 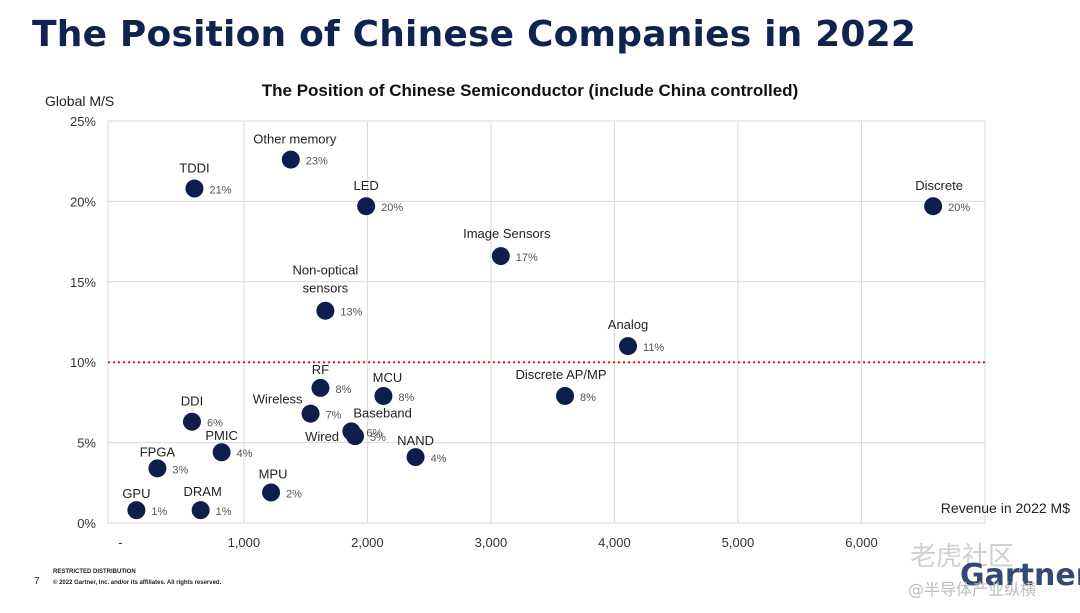 What do you see at coordinates (328, 291) in the screenshot?
I see `data-point-non-optical-sensors: 13% Non-optical sensors` at bounding box center [328, 291].